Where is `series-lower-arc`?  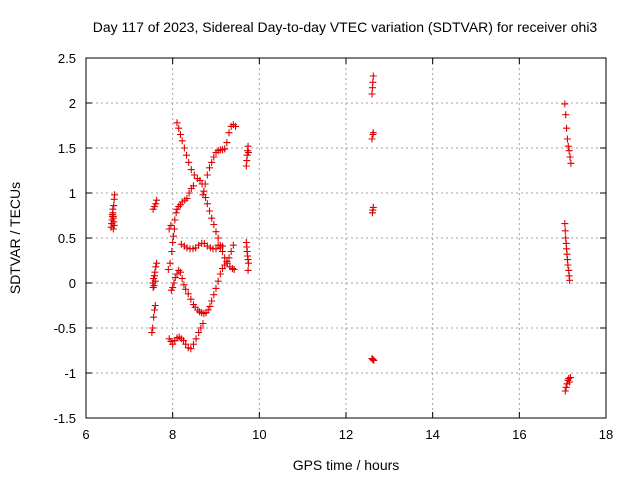
series-lower-arc is located at coordinates (186, 336).